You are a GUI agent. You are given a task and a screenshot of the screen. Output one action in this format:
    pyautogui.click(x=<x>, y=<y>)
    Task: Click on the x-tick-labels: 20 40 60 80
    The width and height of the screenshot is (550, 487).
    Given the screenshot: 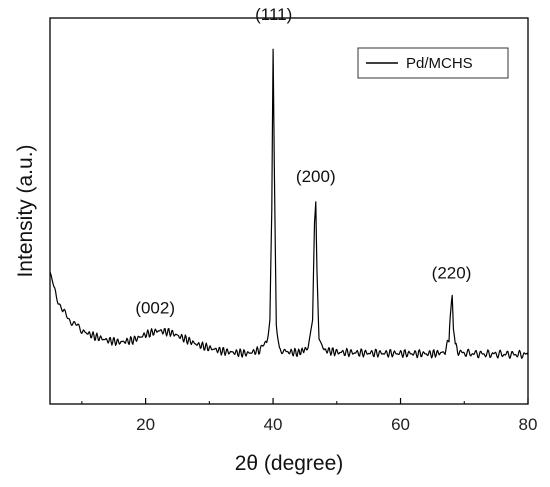 What is the action you would take?
    pyautogui.click(x=336, y=424)
    